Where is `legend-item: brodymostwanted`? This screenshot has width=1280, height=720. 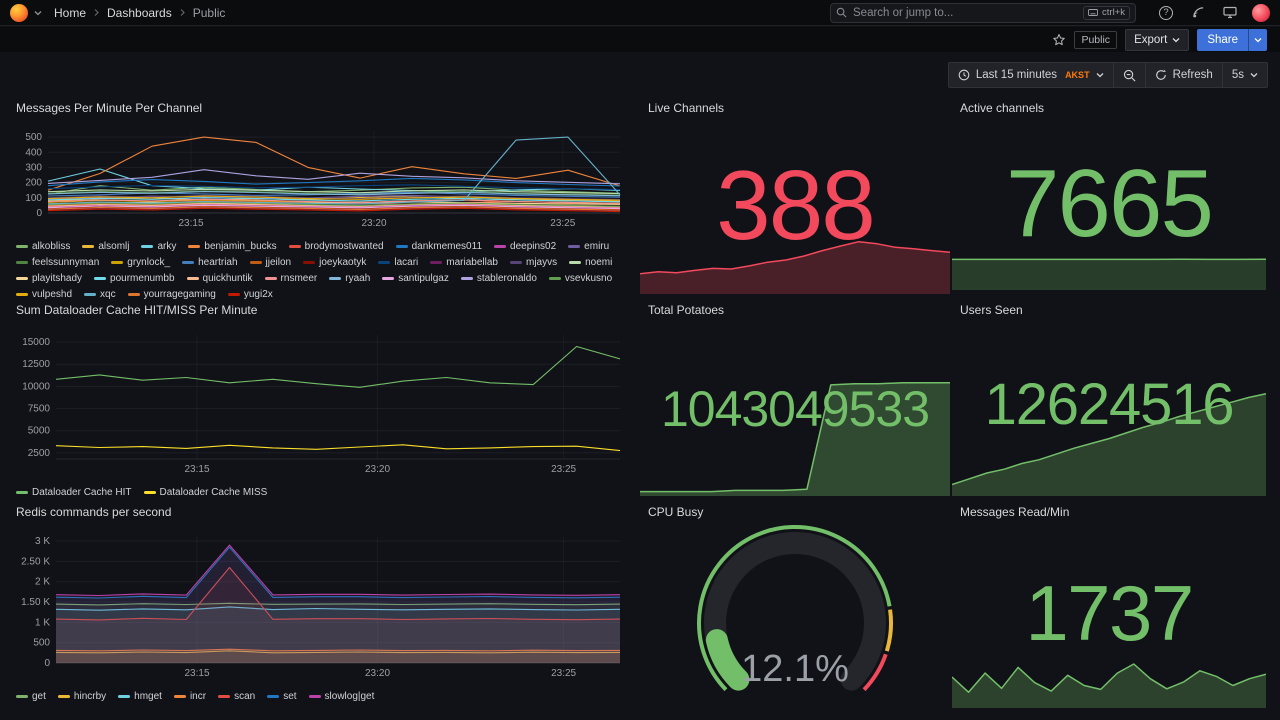 legend-item: brodymostwanted is located at coordinates (336, 246).